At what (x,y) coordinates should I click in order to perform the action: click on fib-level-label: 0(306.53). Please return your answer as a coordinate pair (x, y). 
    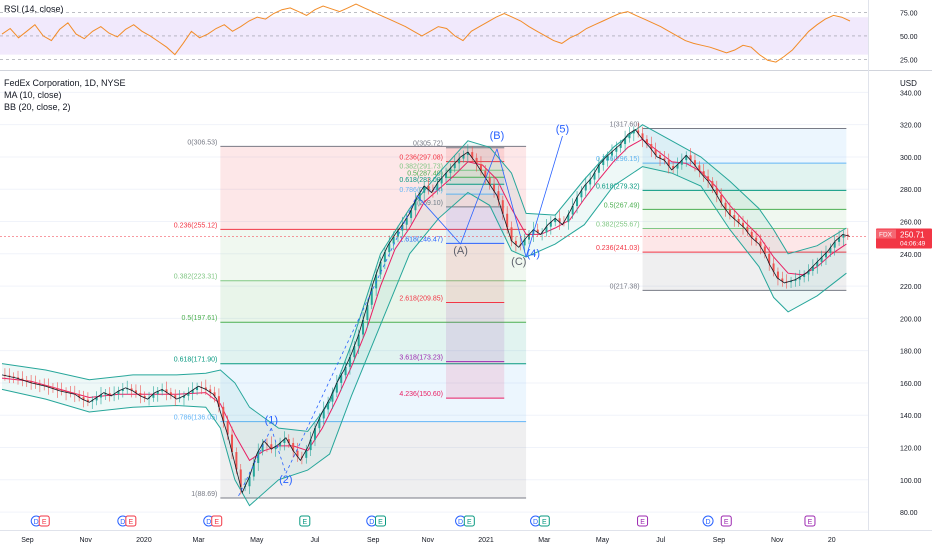
    Looking at the image, I should click on (202, 142).